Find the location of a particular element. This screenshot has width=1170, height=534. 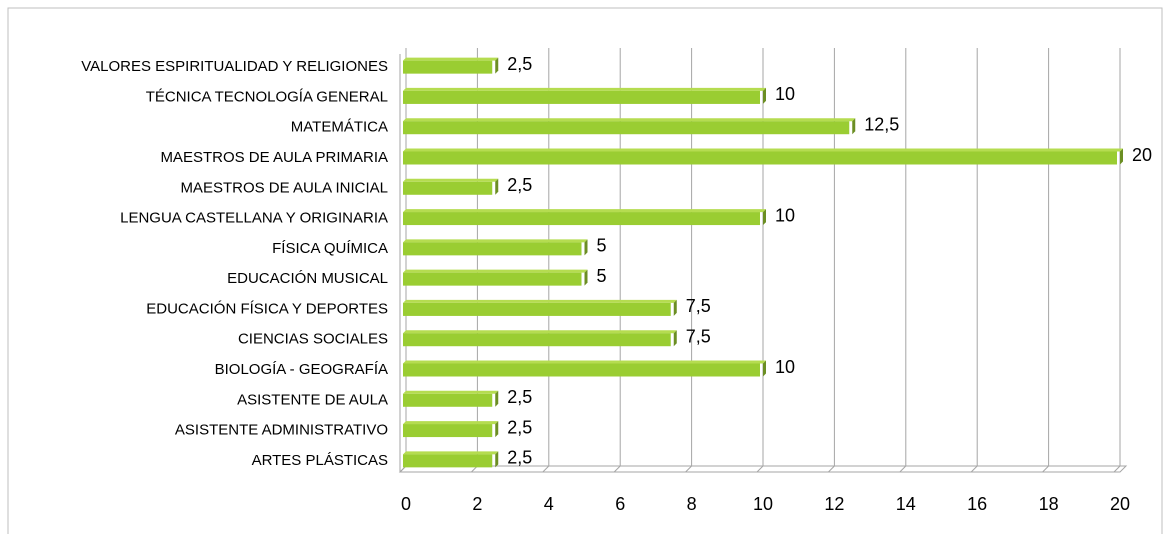

x-tick-label: 6 is located at coordinates (620, 504).